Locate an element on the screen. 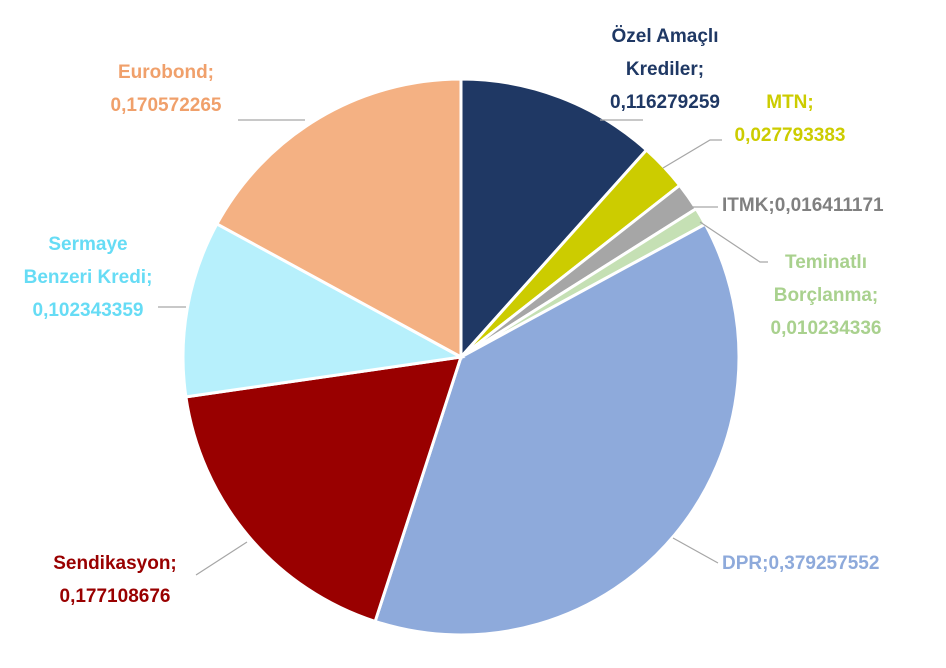 Image resolution: width=946 pixels, height=668 pixels. data-label-line: Sendikasyon; is located at coordinates (115, 563).